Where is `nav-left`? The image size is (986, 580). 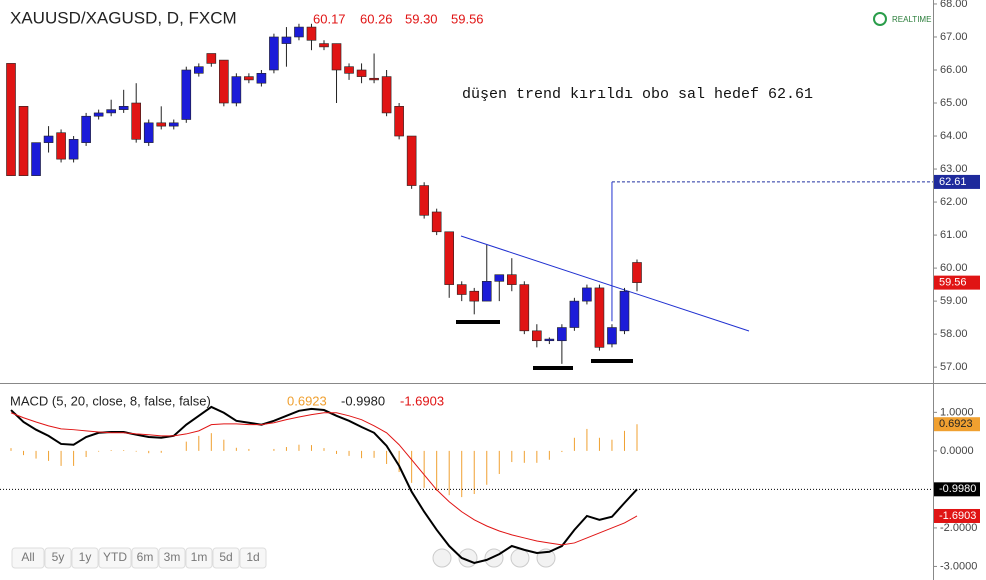 nav-left is located at coordinates (442, 558).